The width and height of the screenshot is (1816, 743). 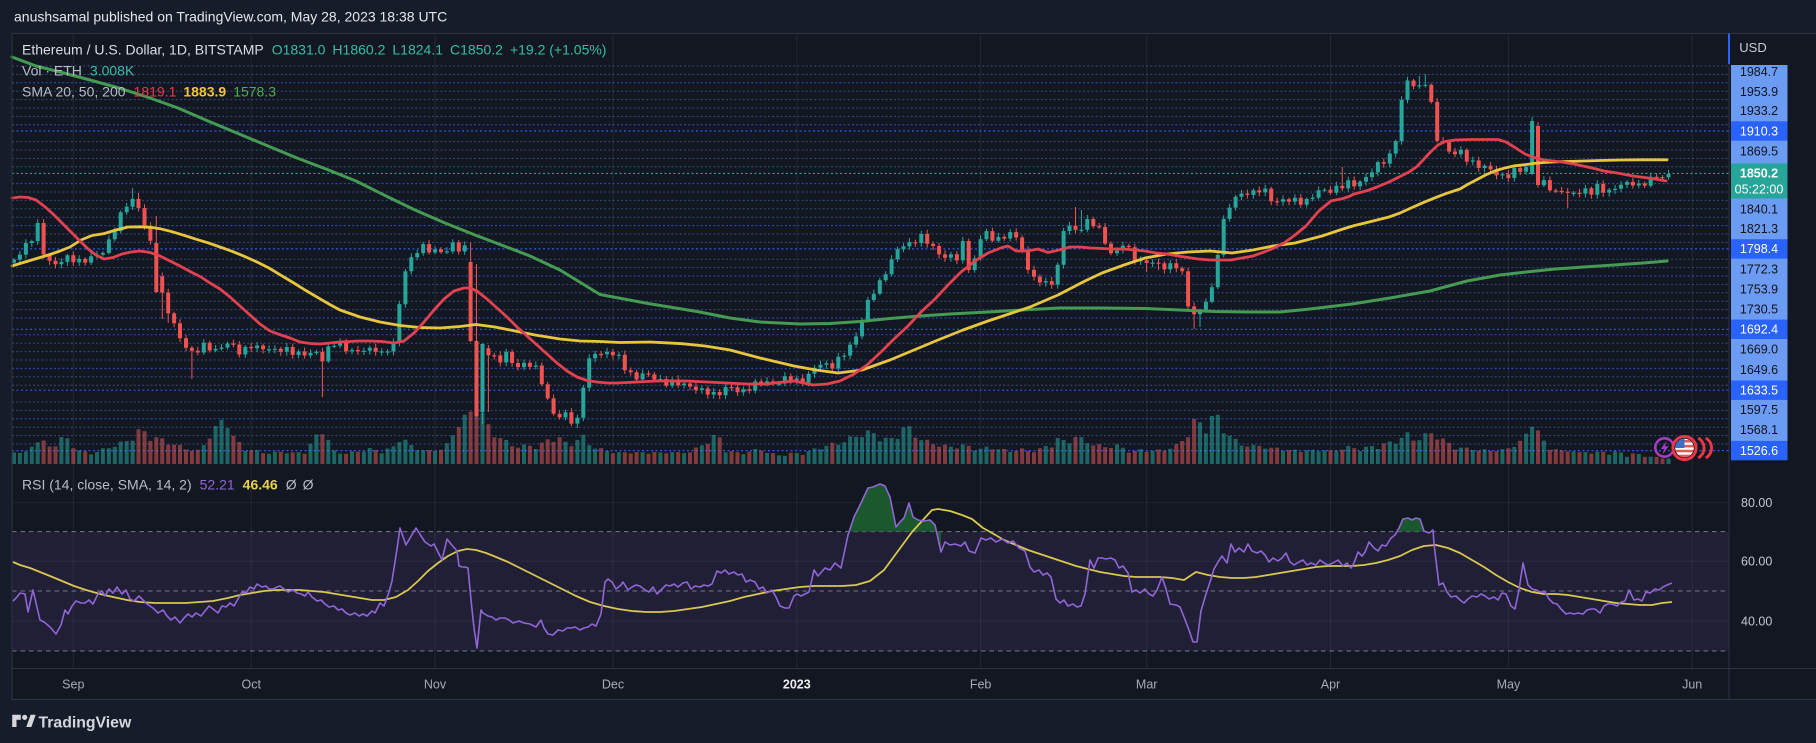 I want to click on svg-text: Jun, so click(x=1692, y=685).